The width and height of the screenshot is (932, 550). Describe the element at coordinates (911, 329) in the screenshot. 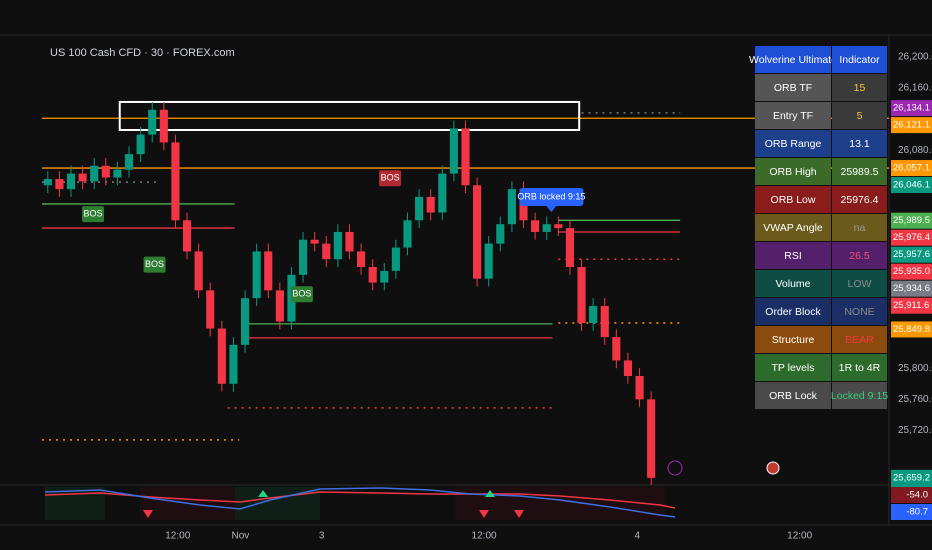

I see `price-label: 25,849.8` at that location.